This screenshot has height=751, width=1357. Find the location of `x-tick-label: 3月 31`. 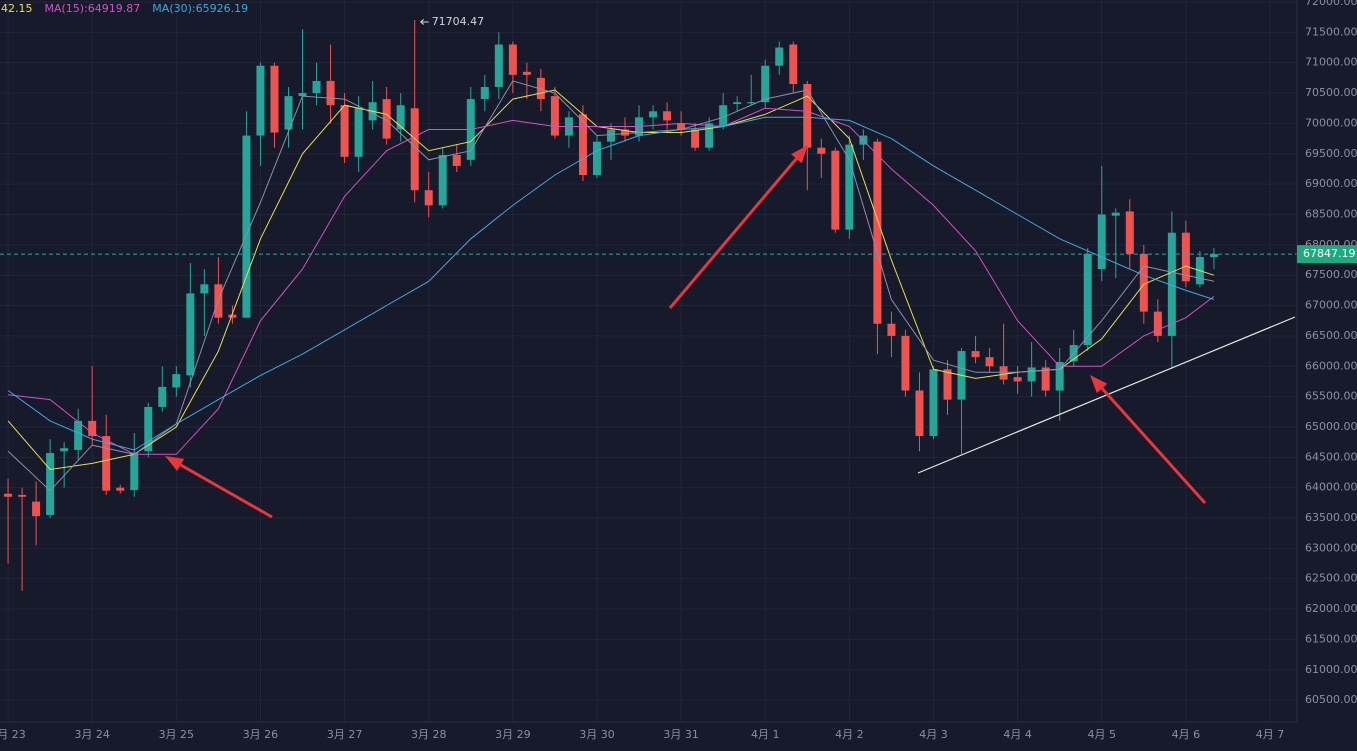

x-tick-label: 3月 31 is located at coordinates (681, 734).